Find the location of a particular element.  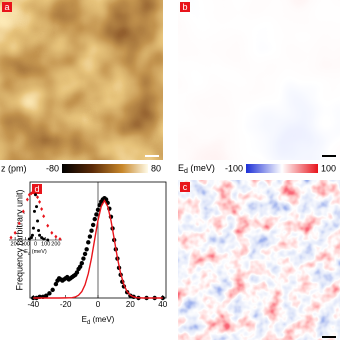

x-tick-label: -20 is located at coordinates (66, 304).